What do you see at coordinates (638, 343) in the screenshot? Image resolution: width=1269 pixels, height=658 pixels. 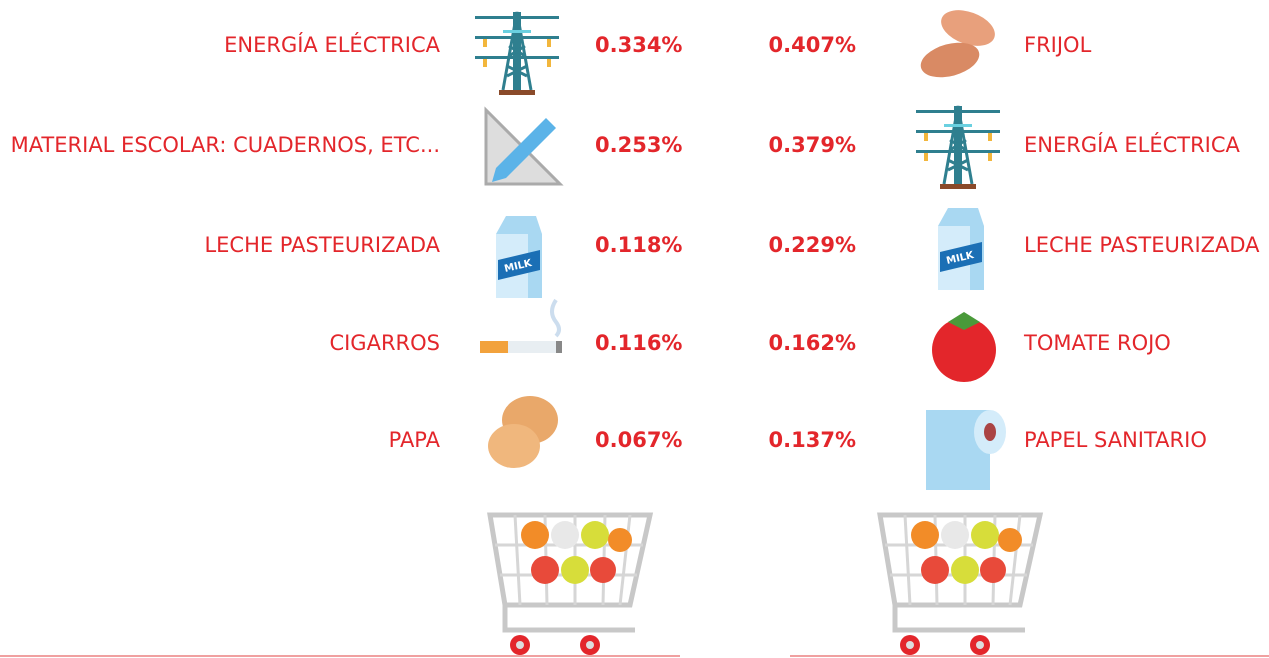 I see `item-value: 0.116%` at bounding box center [638, 343].